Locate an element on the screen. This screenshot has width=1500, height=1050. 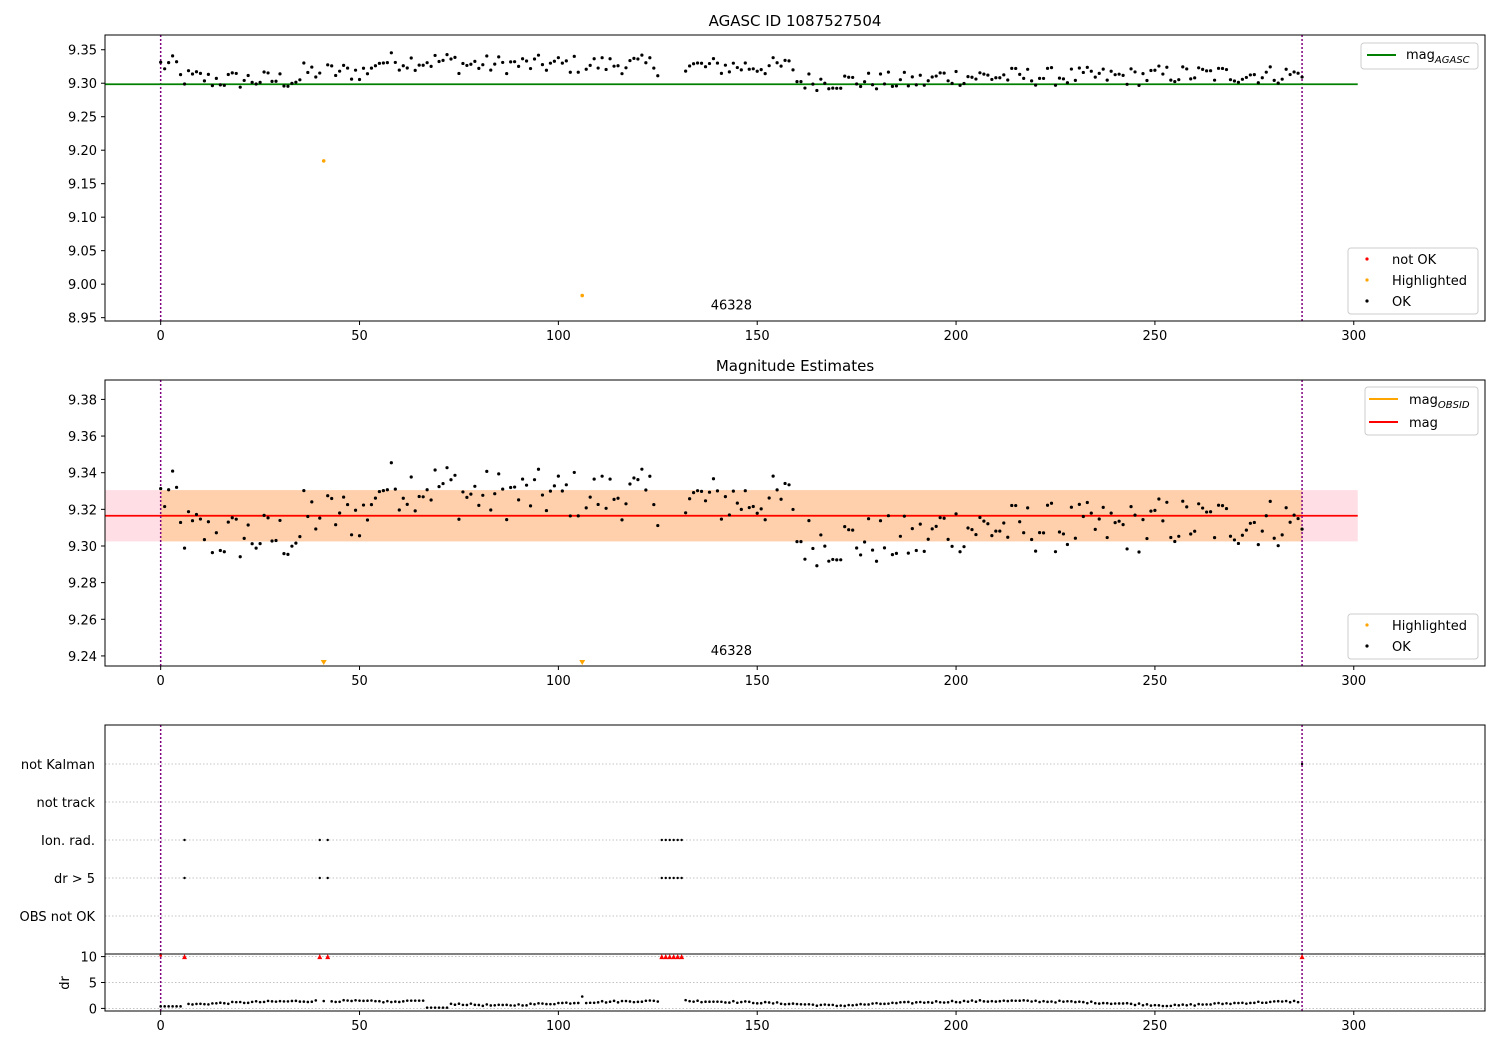
legend-marker-ok is located at coordinates (1367, 301).